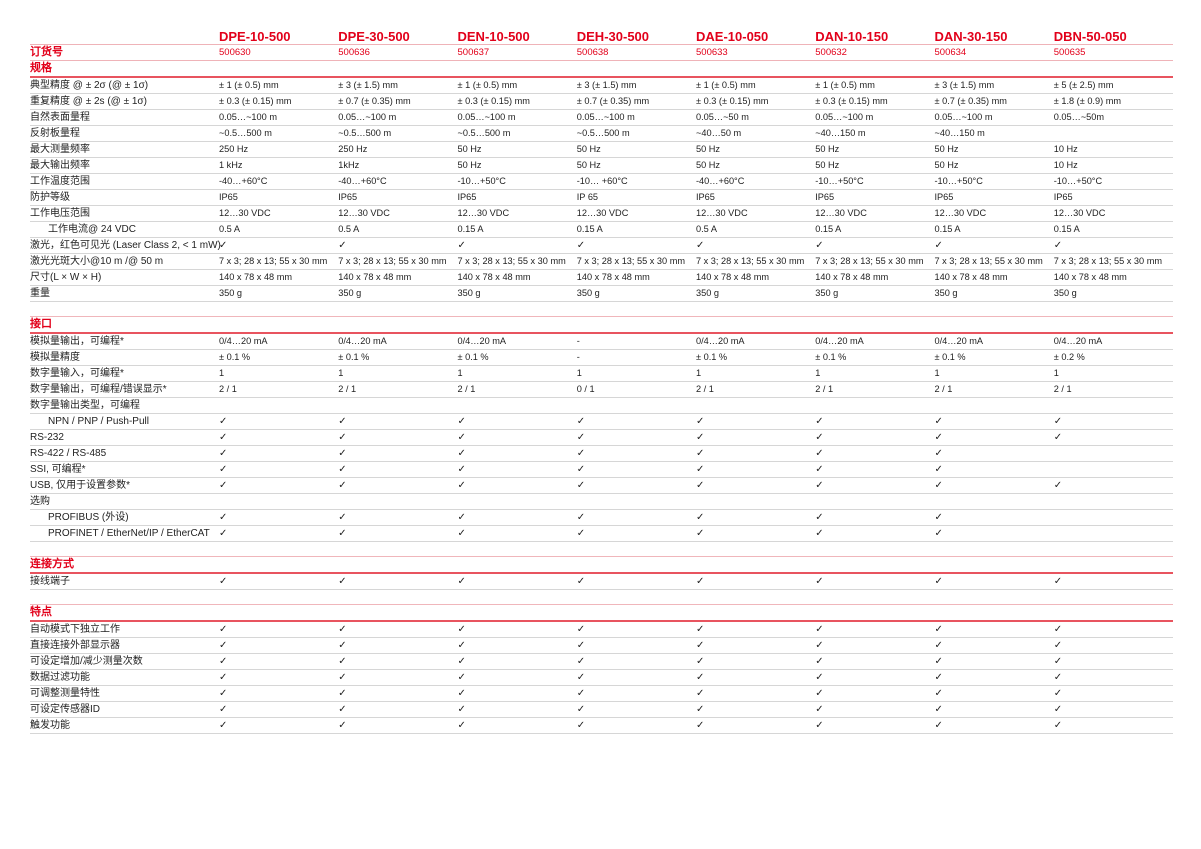  What do you see at coordinates (279, 165) in the screenshot?
I see `table-cell: 1 kHz` at bounding box center [279, 165].